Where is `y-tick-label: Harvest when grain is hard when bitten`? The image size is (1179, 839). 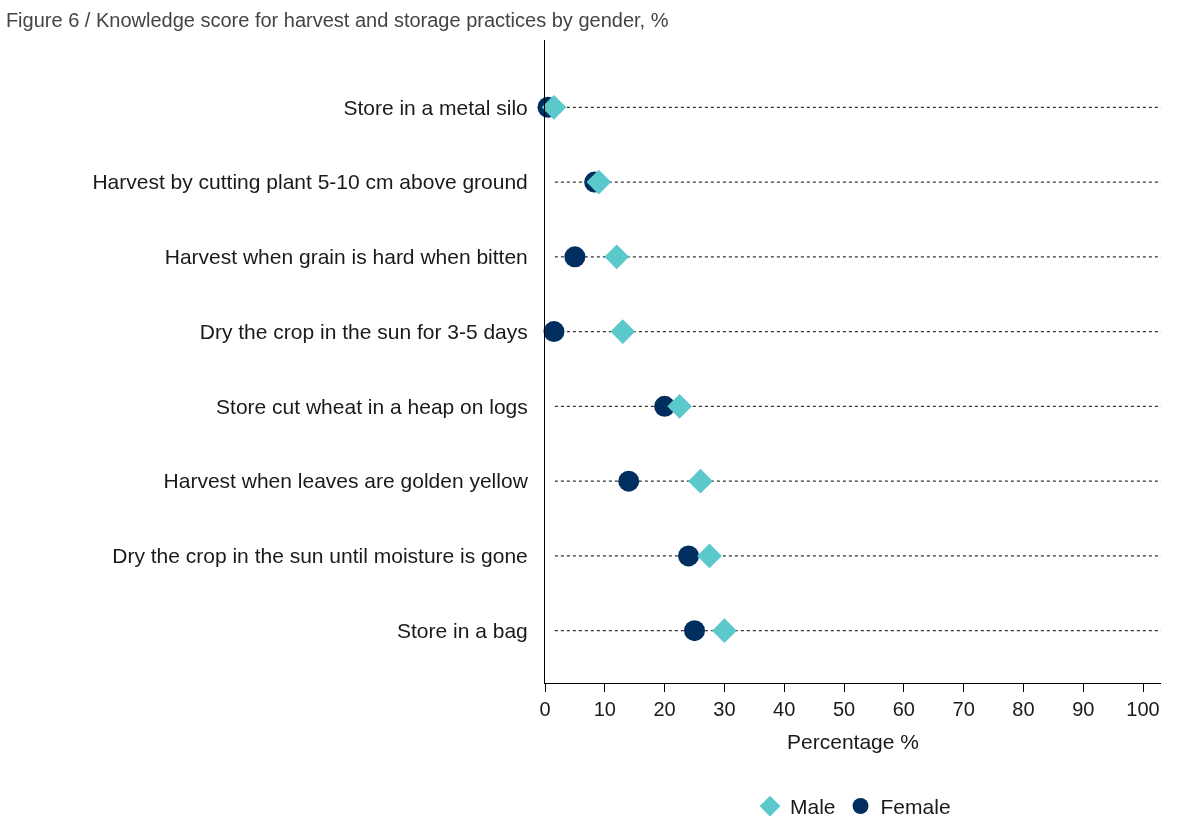
y-tick-label: Harvest when grain is hard when bitten is located at coordinates (346, 257).